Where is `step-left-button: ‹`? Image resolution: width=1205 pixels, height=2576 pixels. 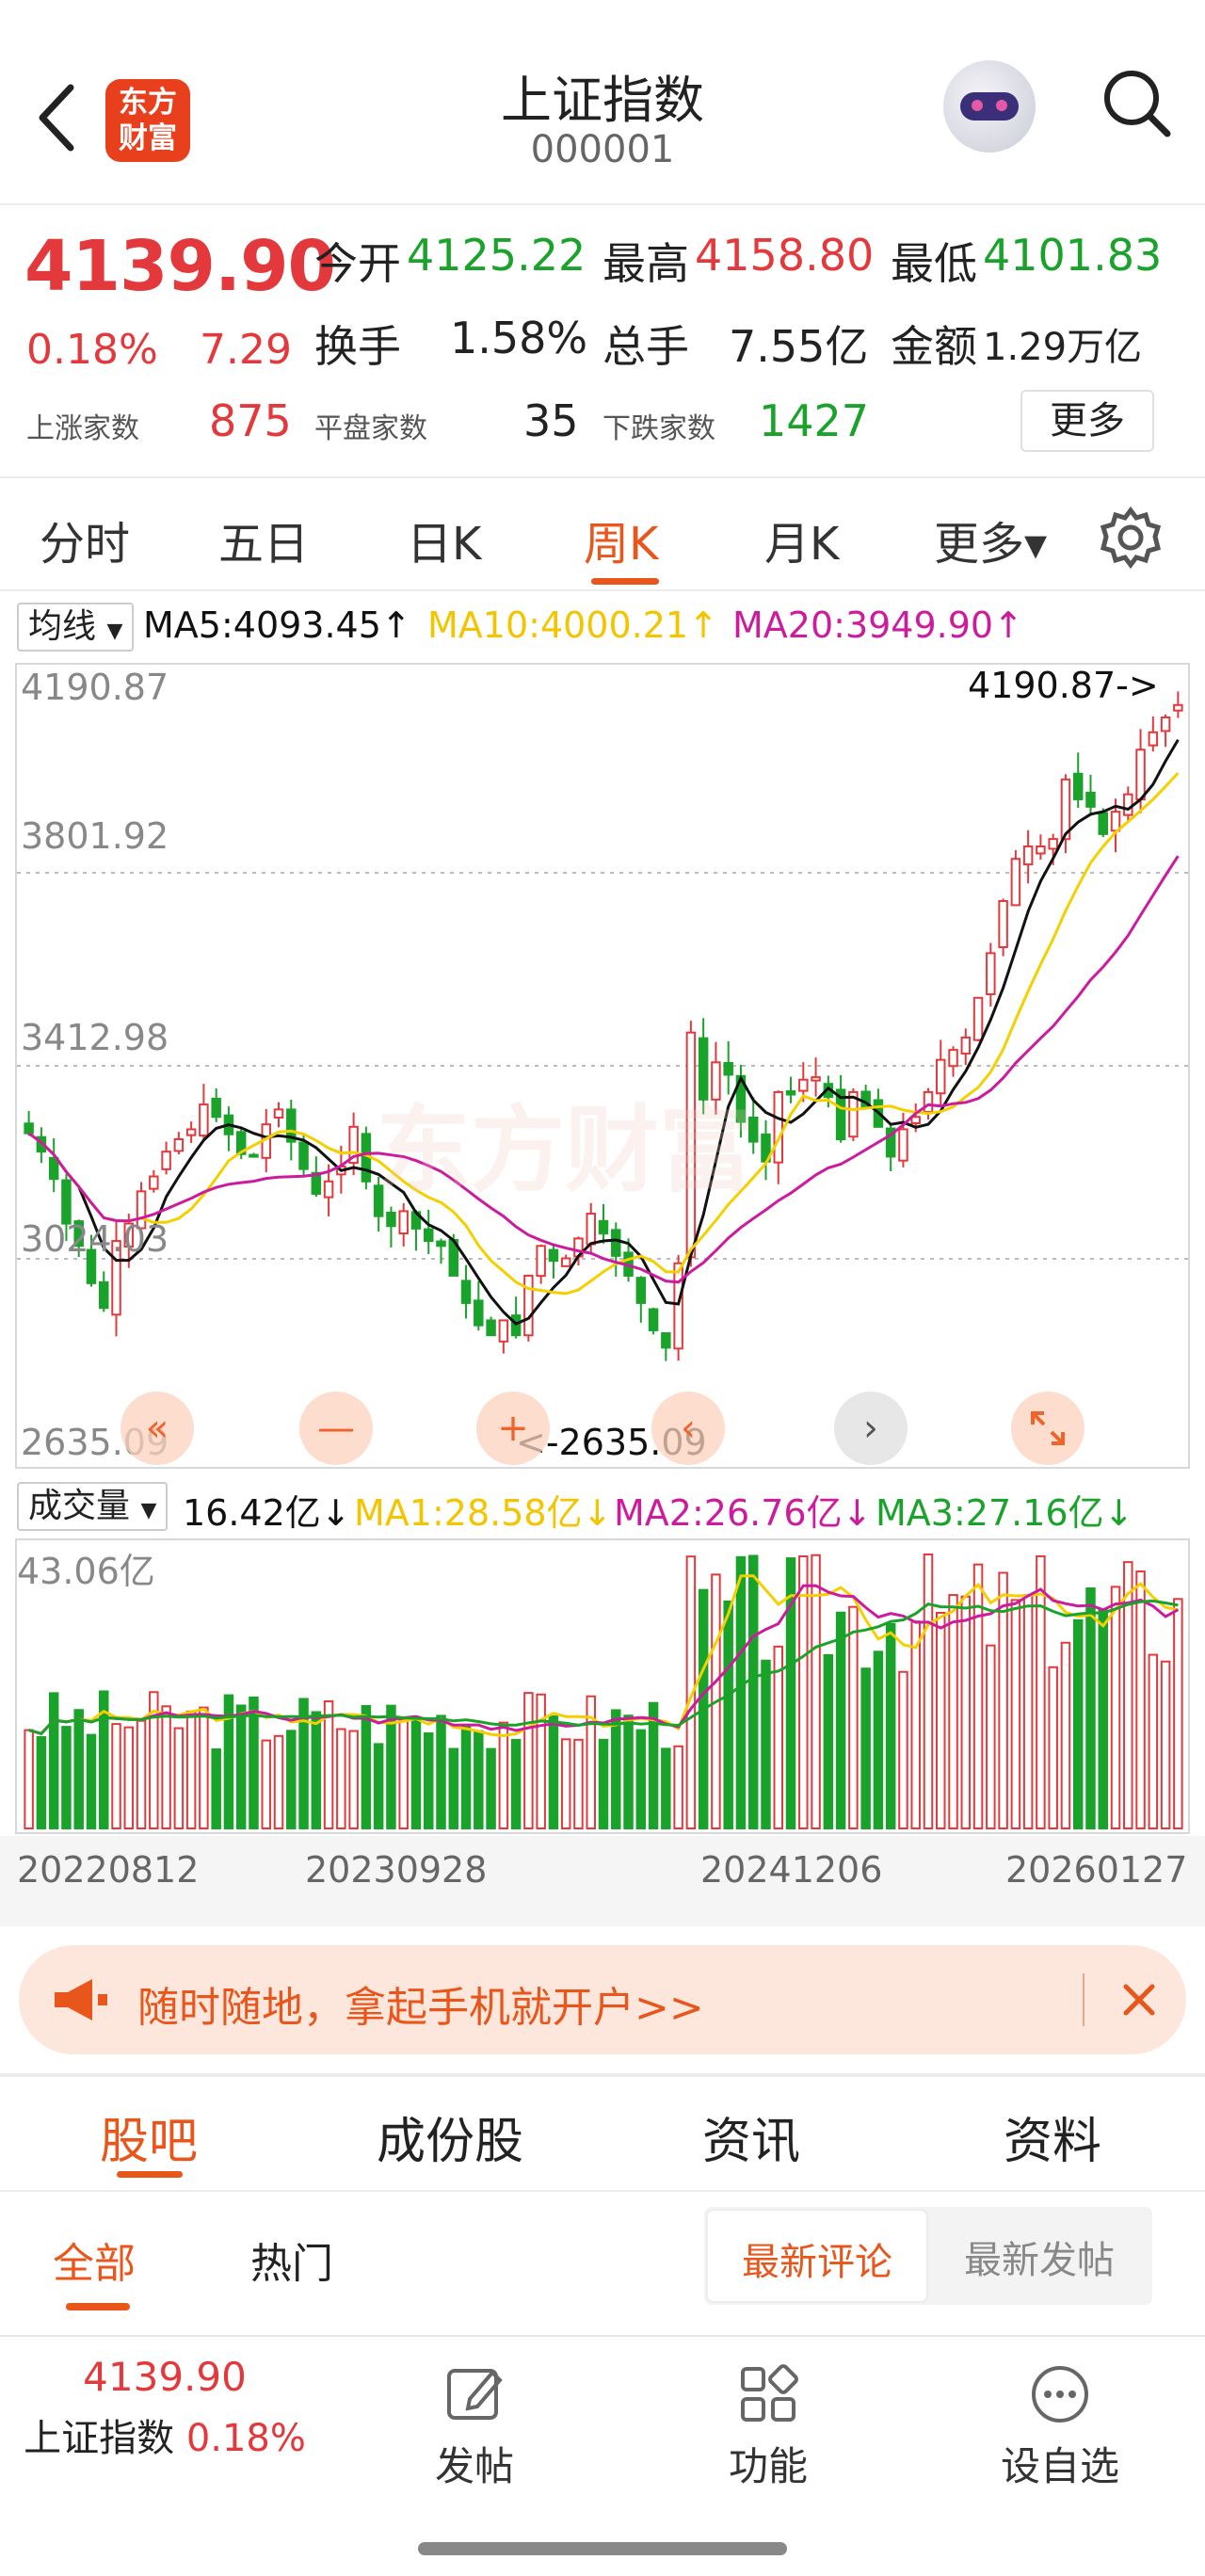 step-left-button: ‹ is located at coordinates (688, 1428).